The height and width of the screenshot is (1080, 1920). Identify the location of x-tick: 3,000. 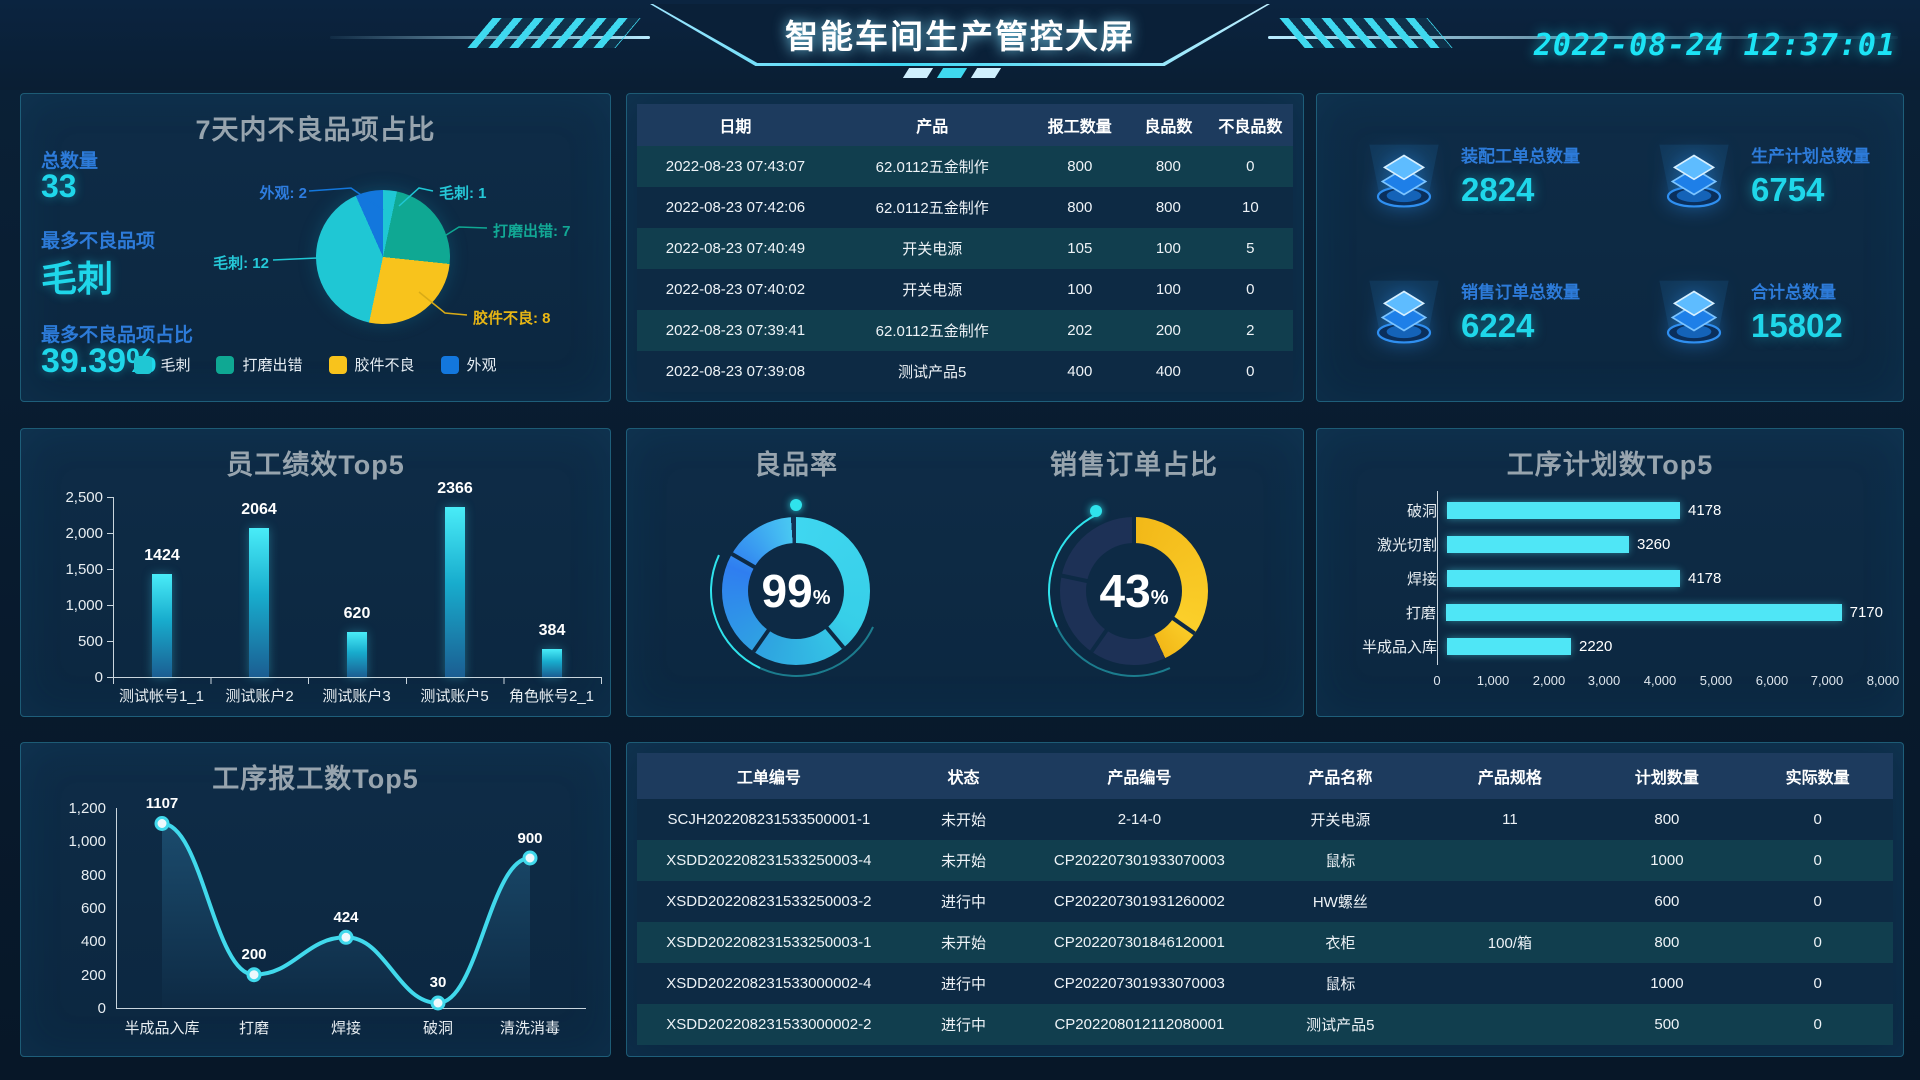
(1604, 680).